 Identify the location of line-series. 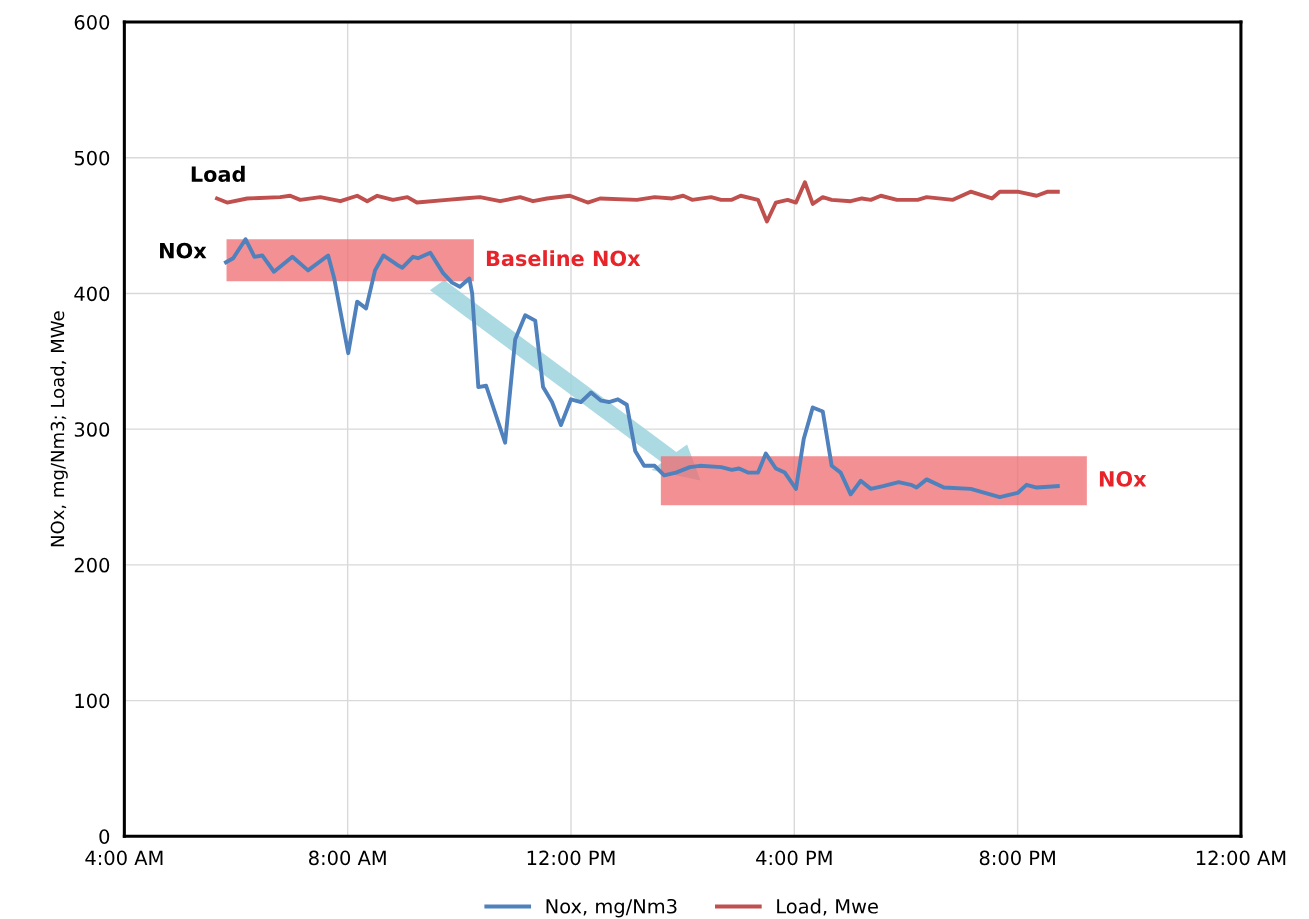
(637, 202).